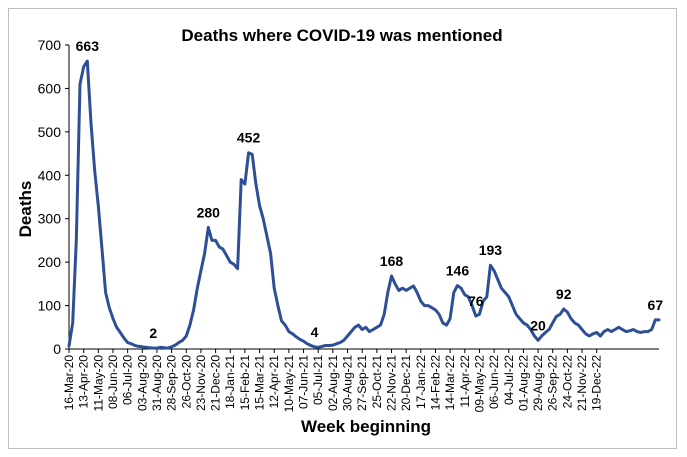 The height and width of the screenshot is (457, 687). I want to click on x-tick-label: 11-May-20, so click(98, 383).